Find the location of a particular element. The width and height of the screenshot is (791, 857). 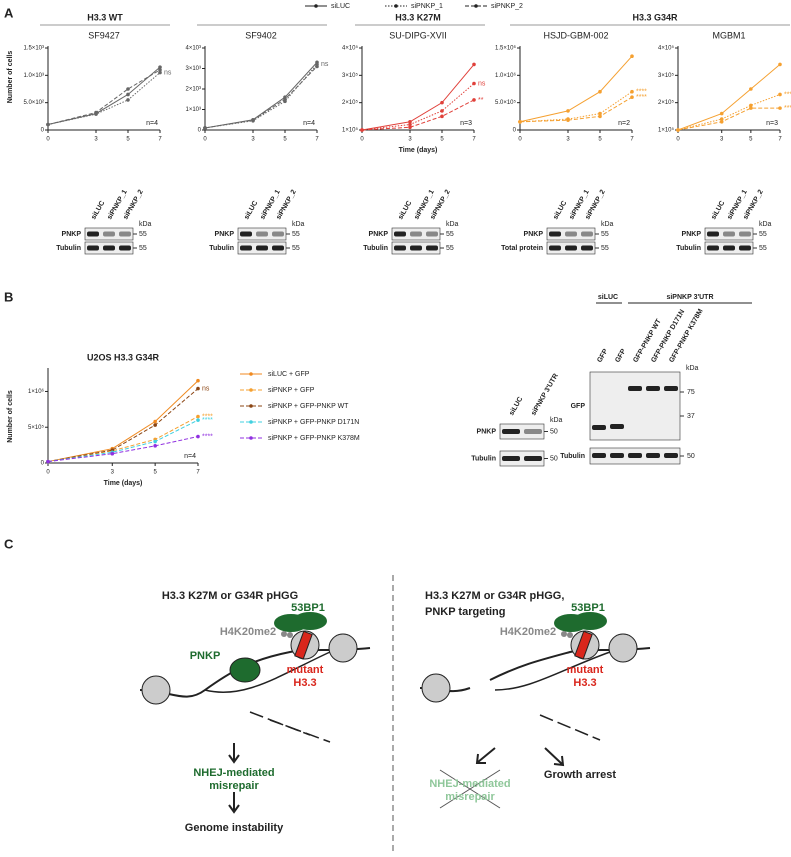

legend-label: siPNKP_1 is located at coordinates (427, 6).